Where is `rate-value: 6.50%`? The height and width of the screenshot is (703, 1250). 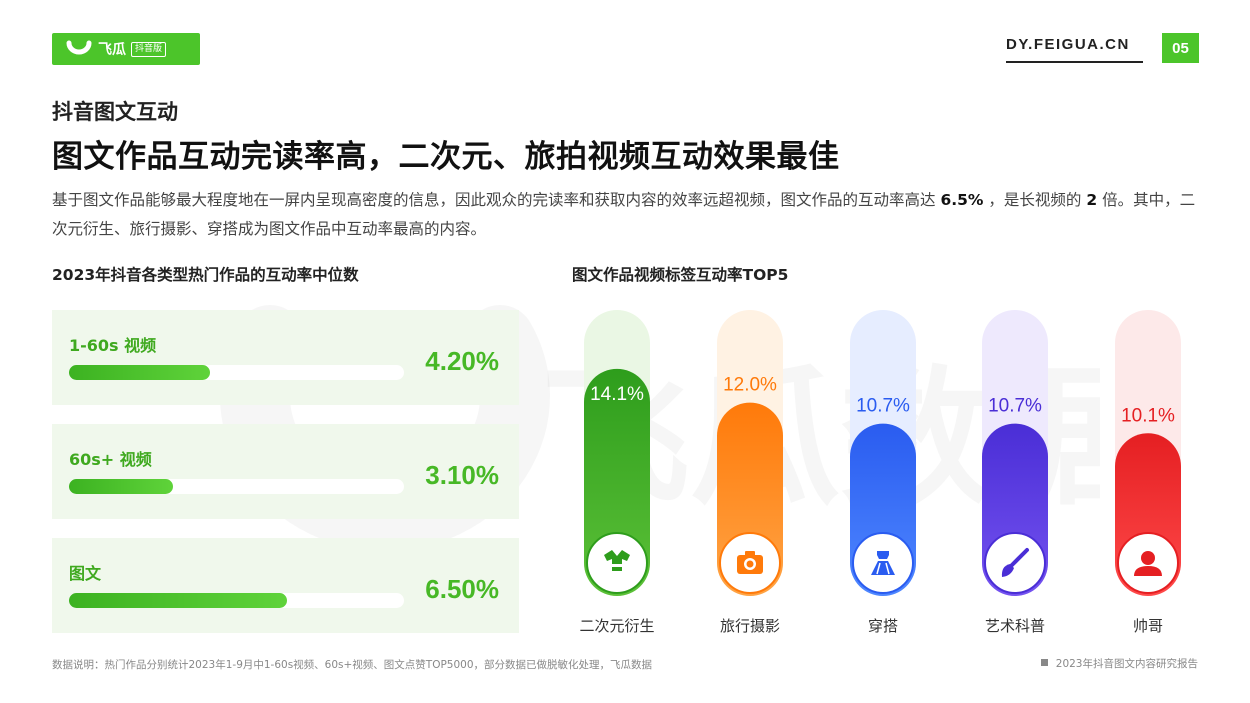
rate-value: 6.50% is located at coordinates (462, 589).